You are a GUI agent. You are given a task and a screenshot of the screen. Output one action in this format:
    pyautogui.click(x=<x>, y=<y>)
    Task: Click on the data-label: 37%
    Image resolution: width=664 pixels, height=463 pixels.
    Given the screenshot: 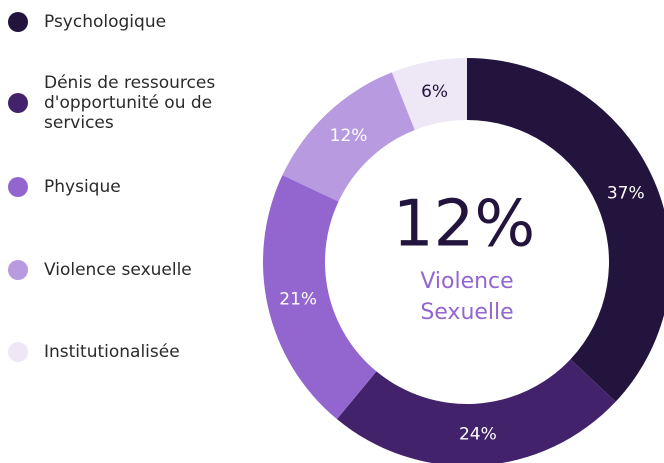 What is the action you would take?
    pyautogui.click(x=626, y=193)
    